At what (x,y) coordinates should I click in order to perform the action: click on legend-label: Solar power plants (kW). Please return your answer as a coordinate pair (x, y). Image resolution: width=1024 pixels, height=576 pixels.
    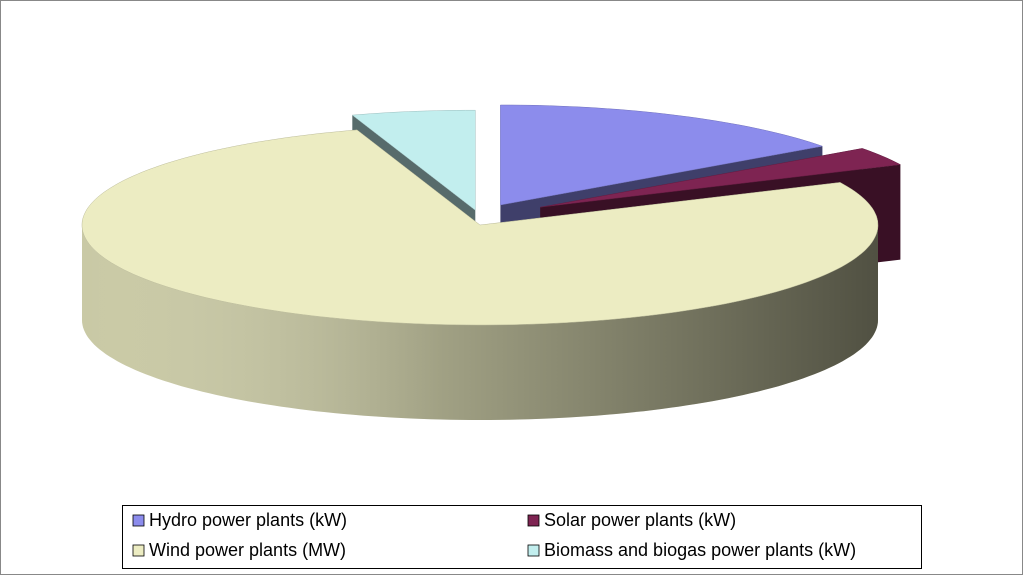
    Looking at the image, I should click on (640, 520).